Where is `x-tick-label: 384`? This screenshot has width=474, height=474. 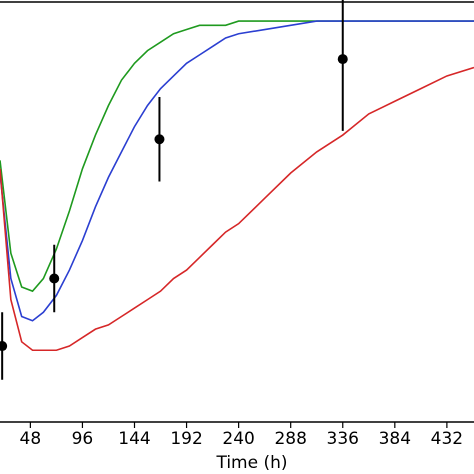
x-tick-label: 384 is located at coordinates (395, 439).